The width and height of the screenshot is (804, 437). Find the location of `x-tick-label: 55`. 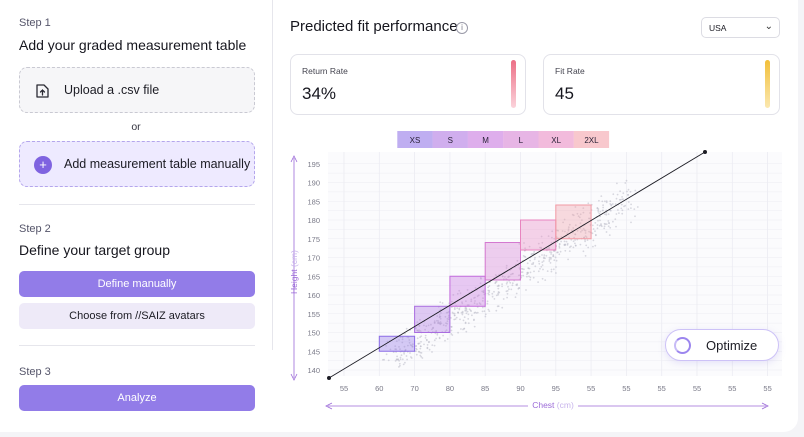

x-tick-label: 55 is located at coordinates (591, 388).